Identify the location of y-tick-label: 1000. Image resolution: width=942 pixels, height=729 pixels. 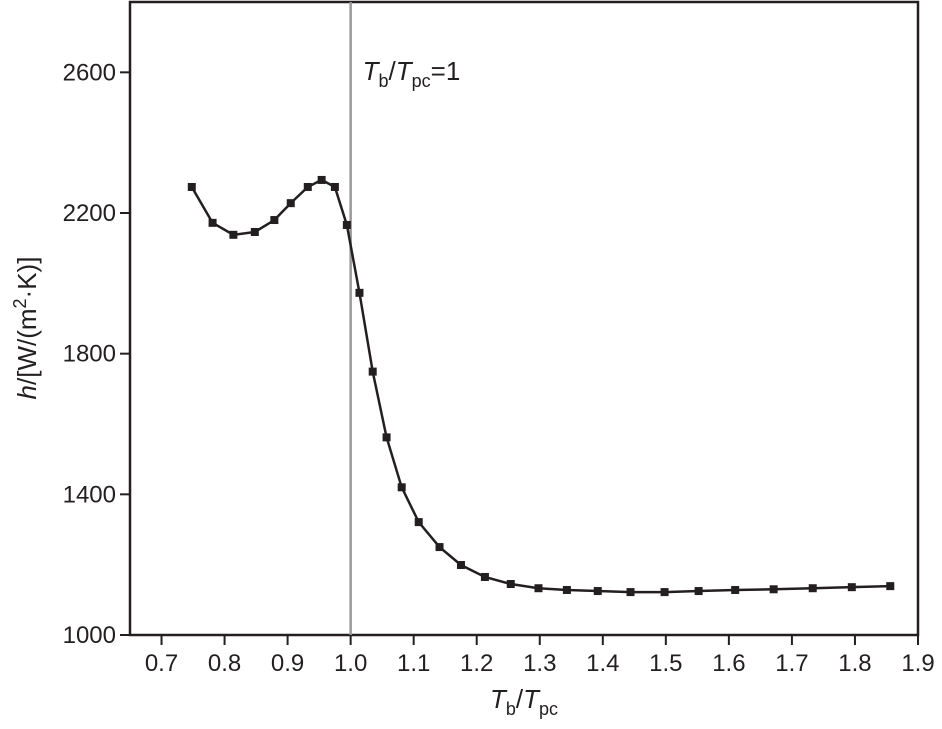
(89, 635).